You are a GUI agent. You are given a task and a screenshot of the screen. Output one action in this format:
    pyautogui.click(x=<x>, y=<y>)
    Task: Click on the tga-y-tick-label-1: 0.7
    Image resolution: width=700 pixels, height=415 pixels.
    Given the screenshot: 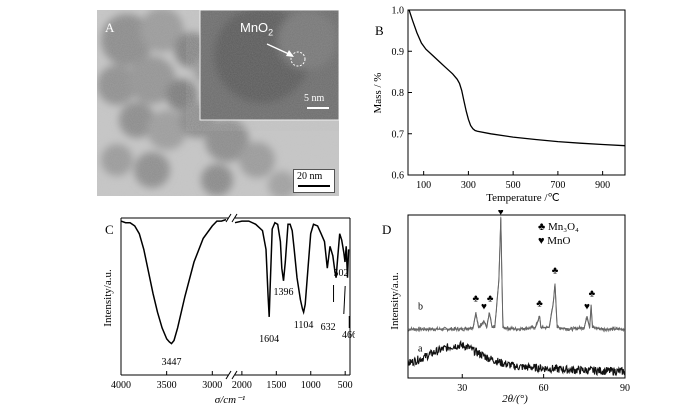 What is the action you would take?
    pyautogui.click(x=398, y=134)
    